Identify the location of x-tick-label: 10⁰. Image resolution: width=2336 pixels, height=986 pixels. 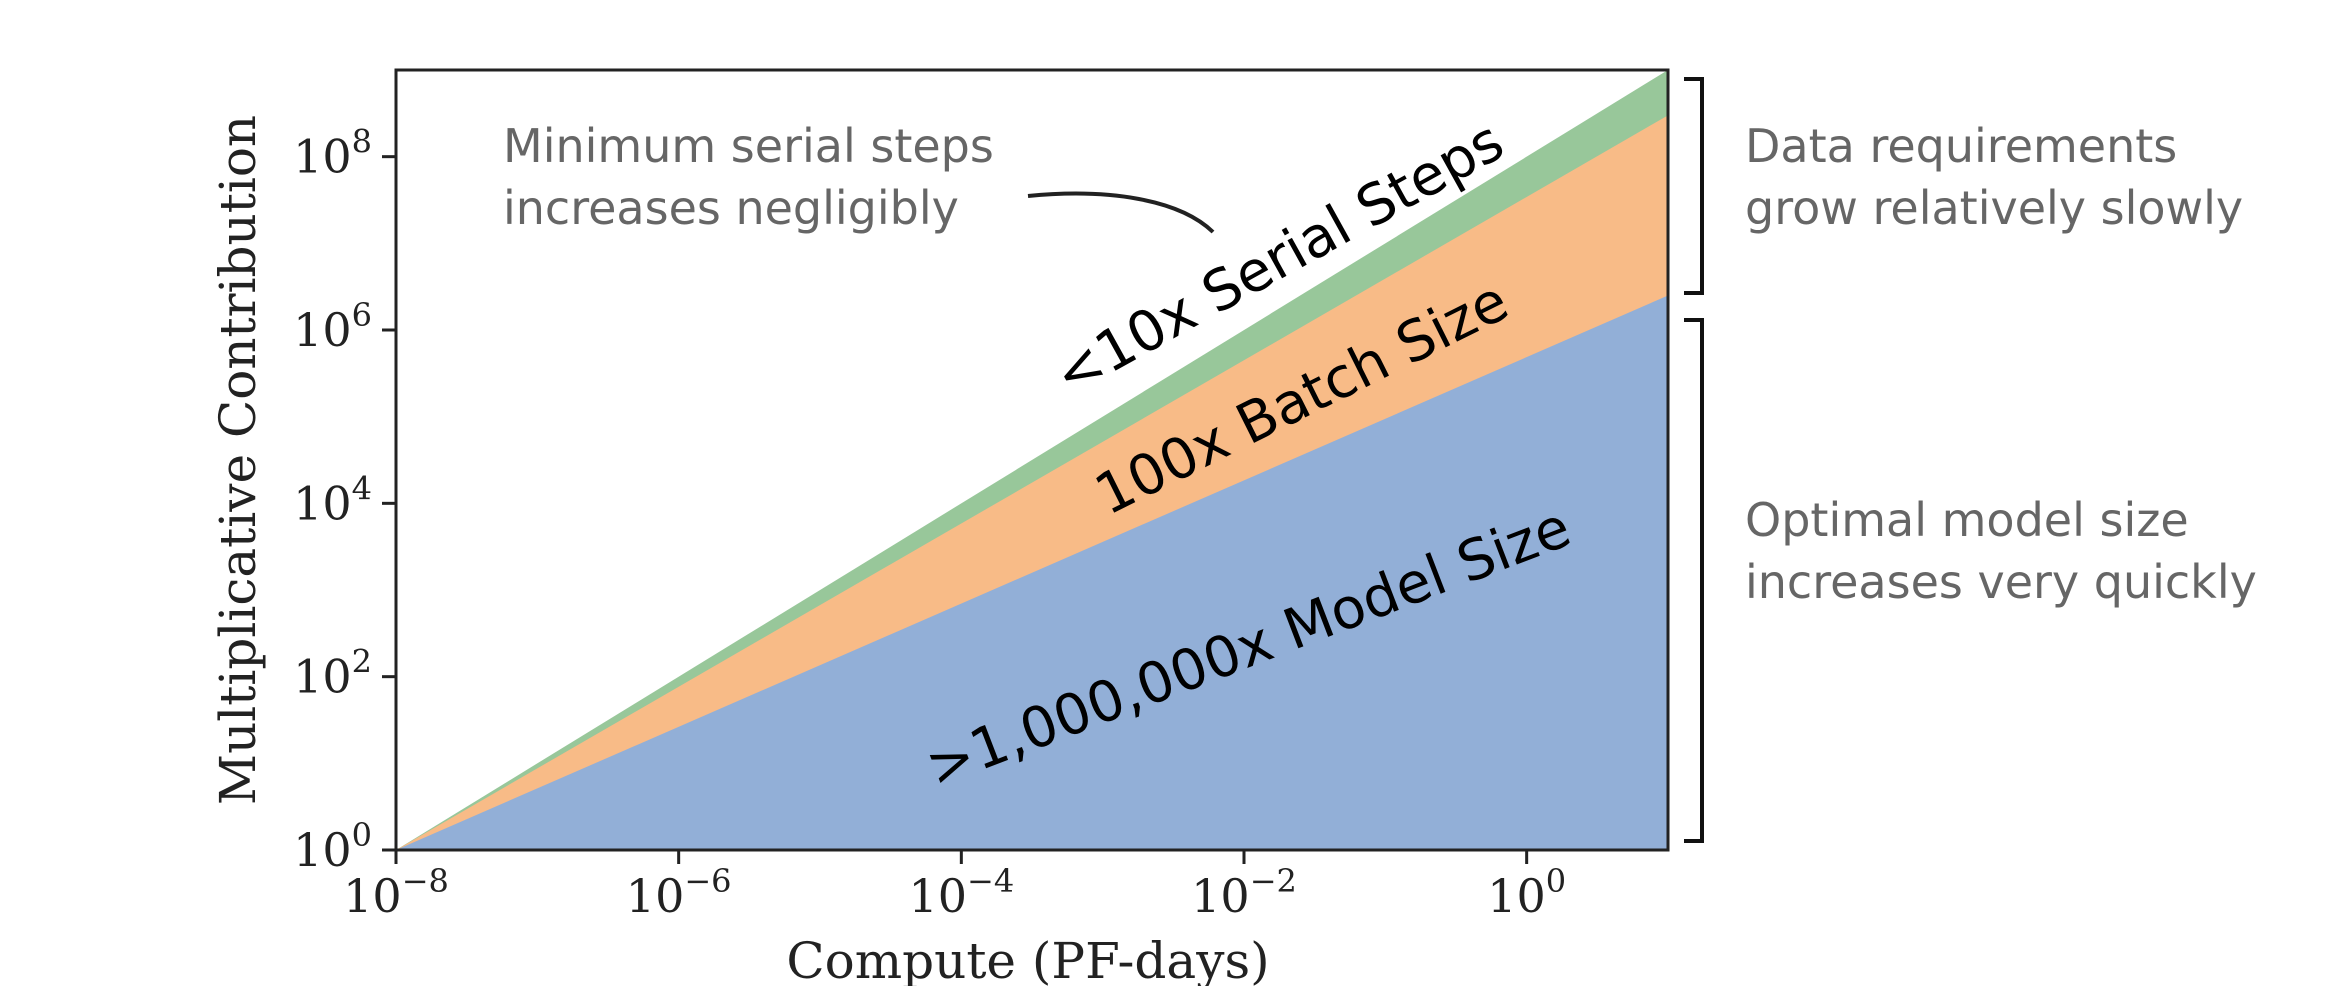
(1526, 892).